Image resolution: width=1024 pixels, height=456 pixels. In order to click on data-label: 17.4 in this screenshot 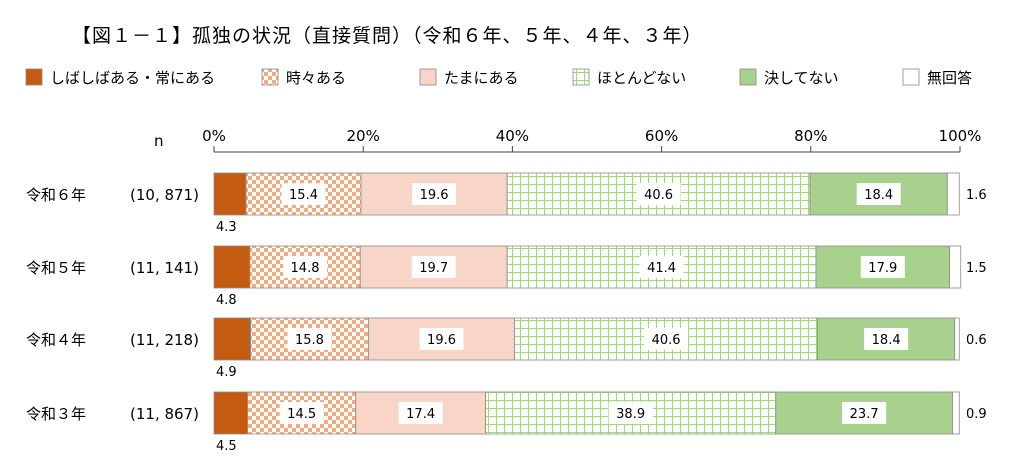, I will do `click(420, 414)`.